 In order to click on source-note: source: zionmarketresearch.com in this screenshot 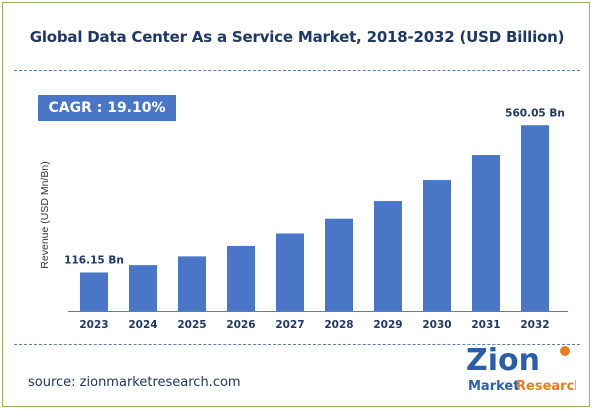, I will do `click(134, 382)`.